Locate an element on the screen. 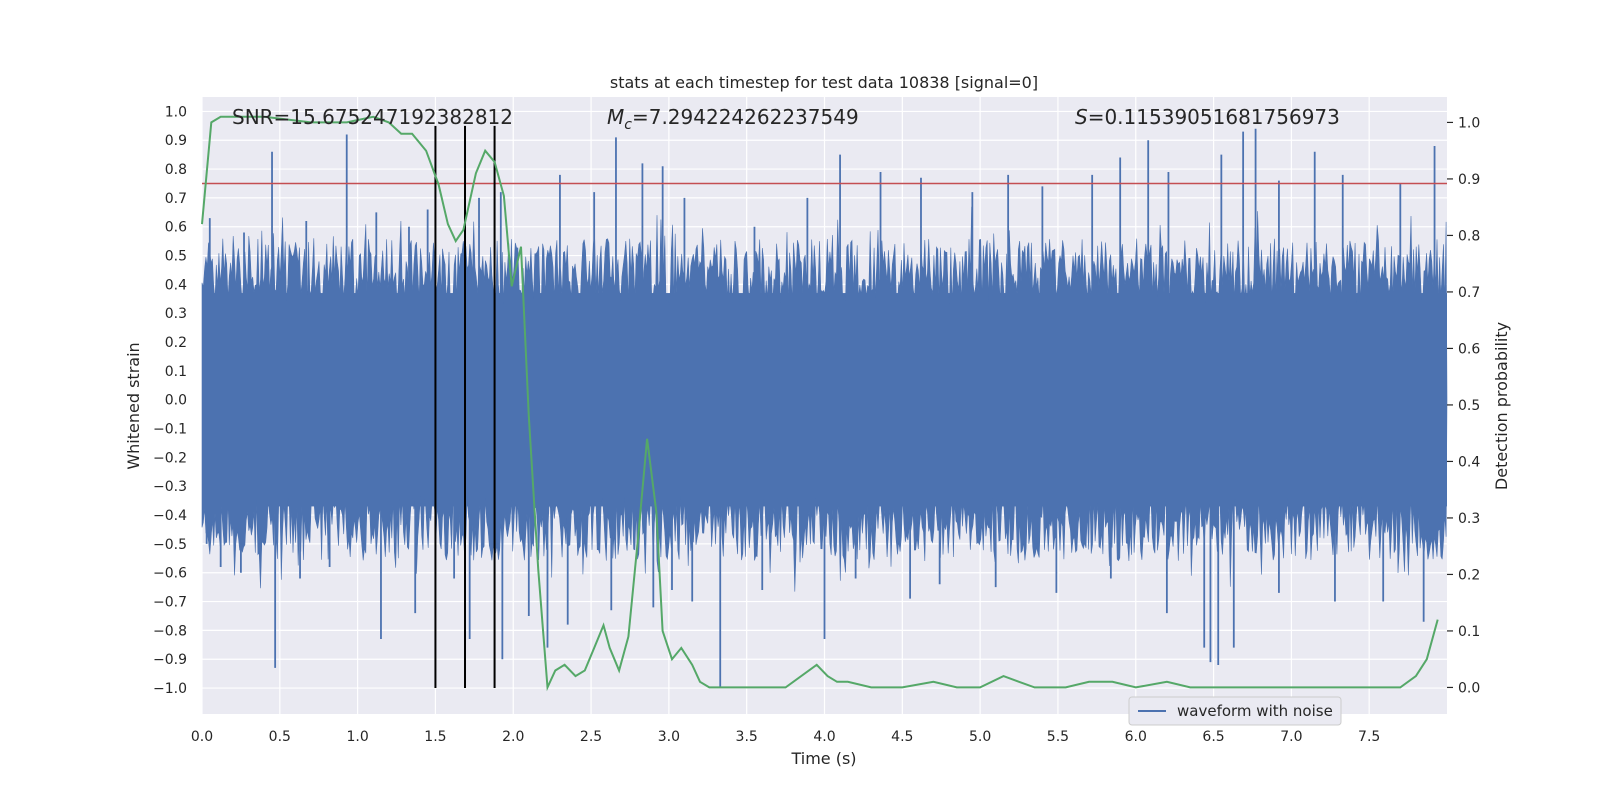 Image resolution: width=1600 pixels, height=800 pixels. left-y-tick-label: −0.3 is located at coordinates (170, 487).